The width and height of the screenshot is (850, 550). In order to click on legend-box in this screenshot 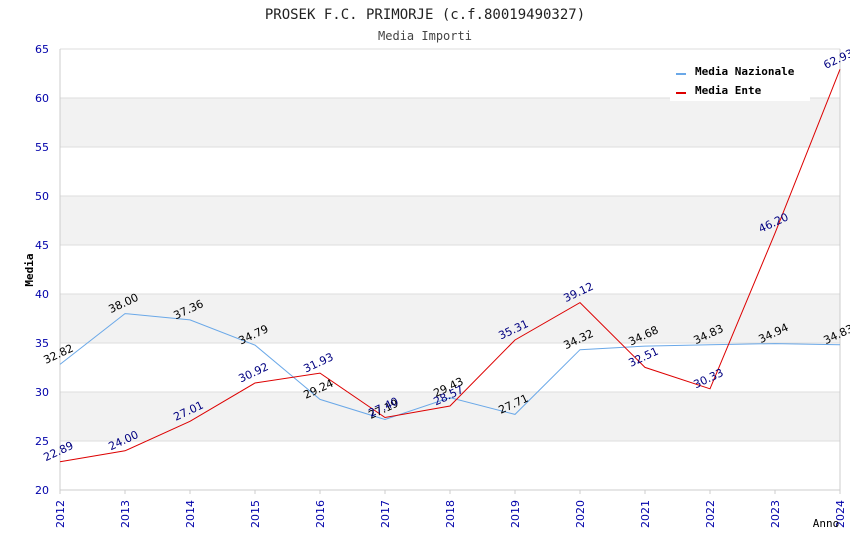, I will do `click(740, 80)`.